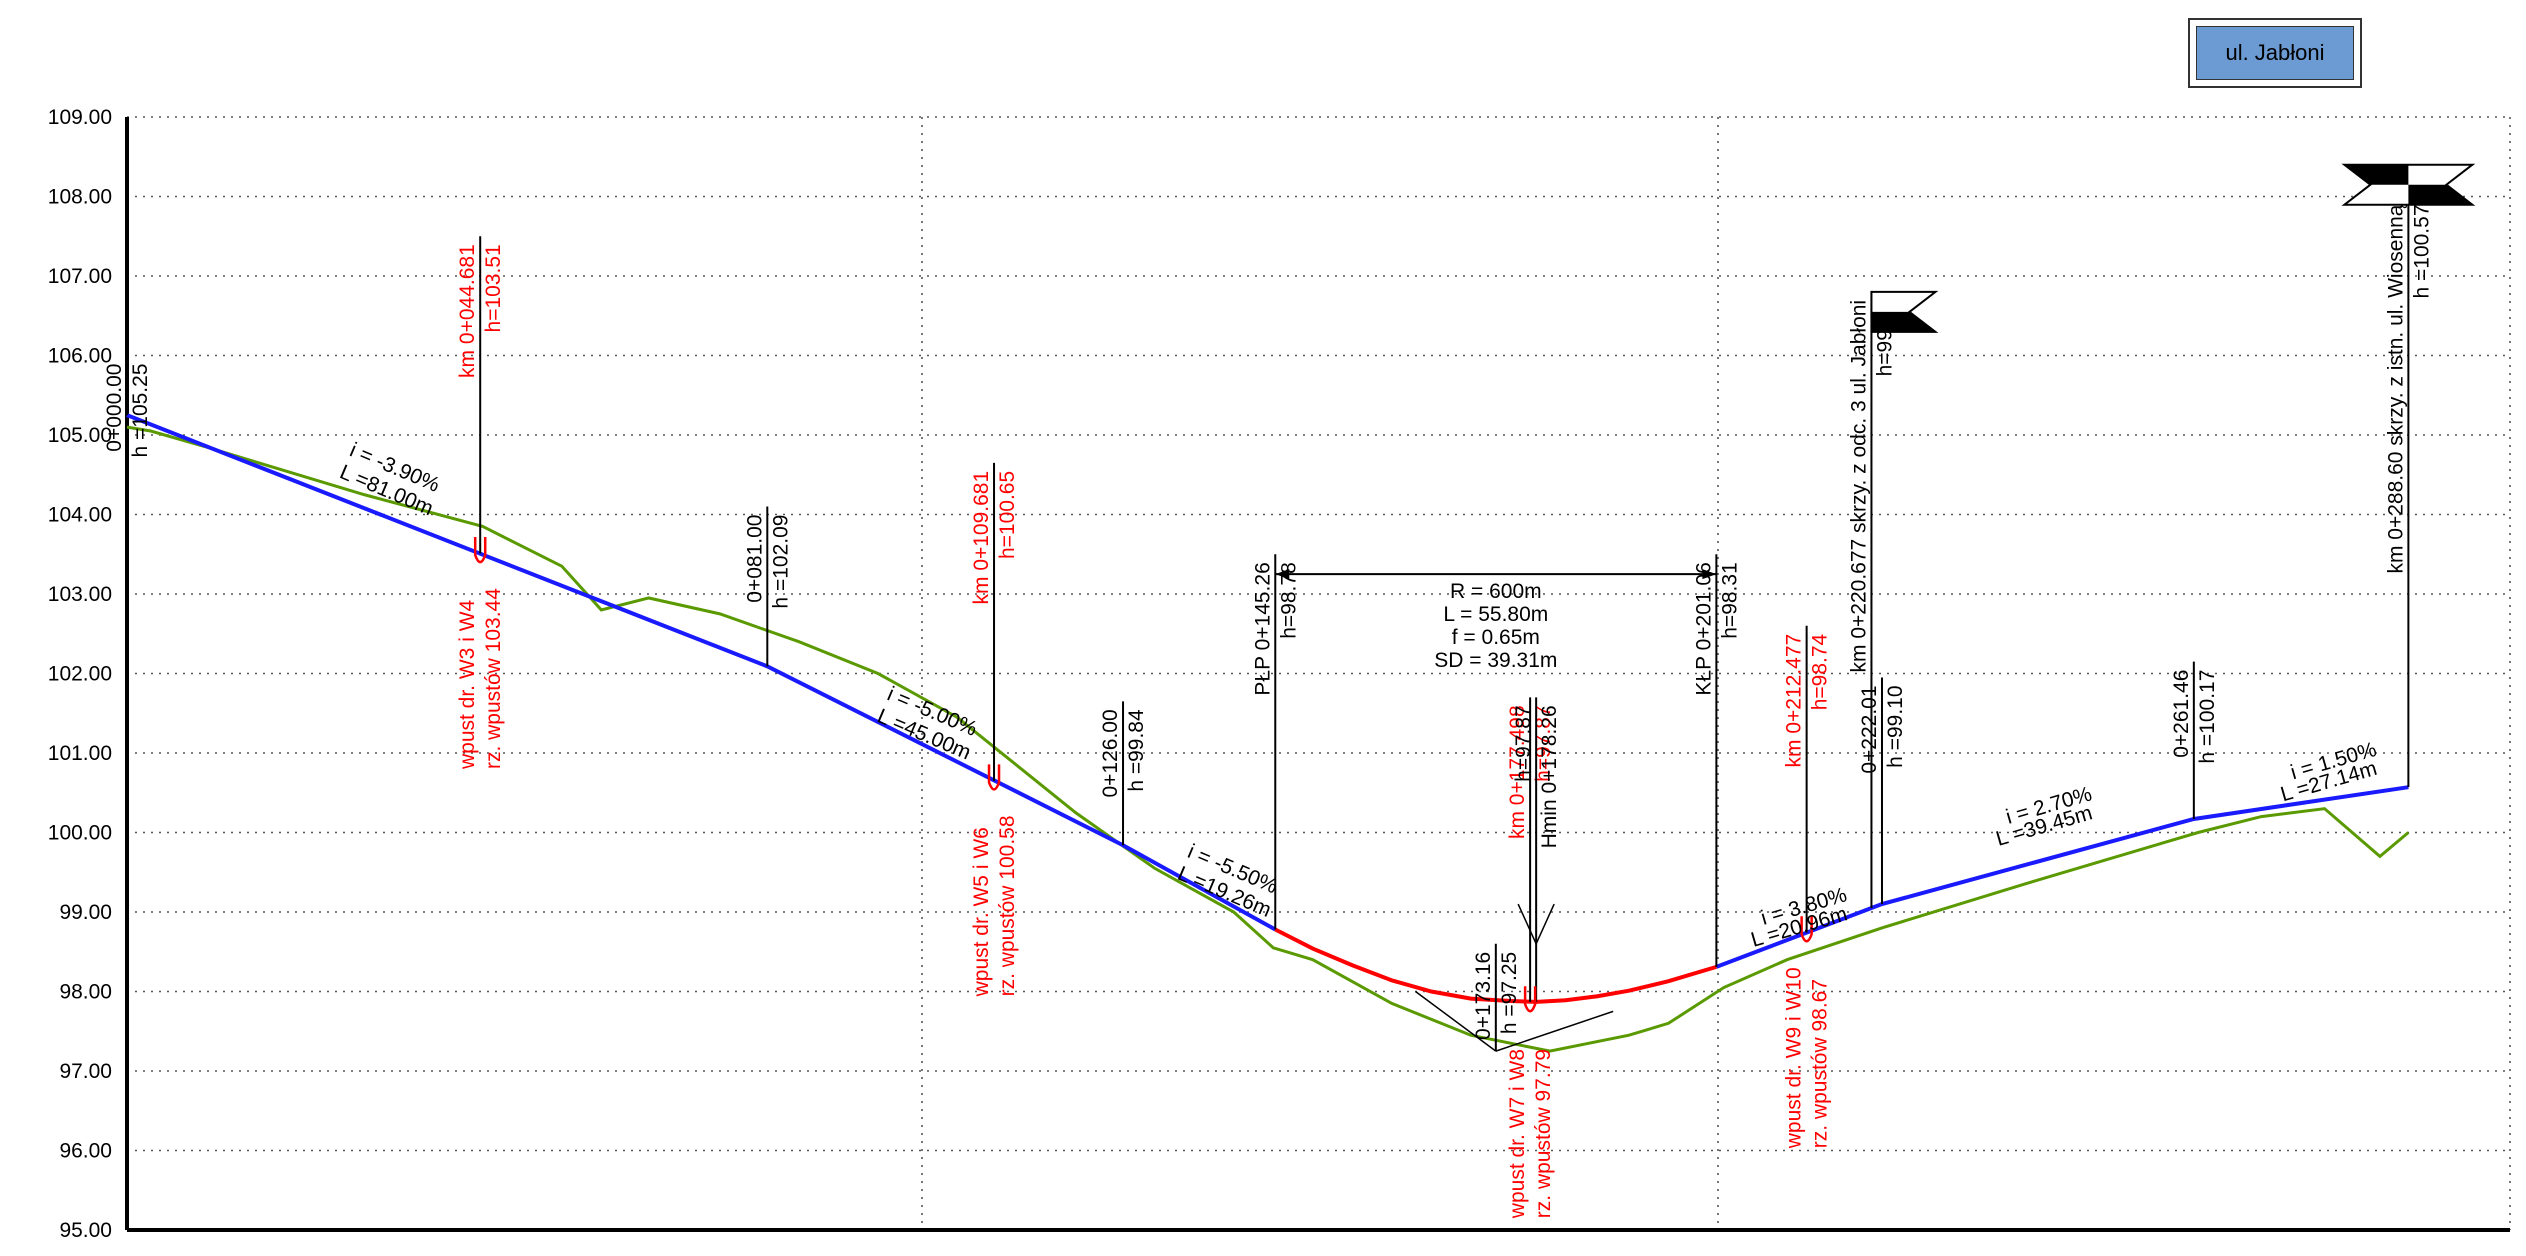 The image size is (2526, 1256). Describe the element at coordinates (85, 912) in the screenshot. I see `y-tick-label: 99.00` at that location.